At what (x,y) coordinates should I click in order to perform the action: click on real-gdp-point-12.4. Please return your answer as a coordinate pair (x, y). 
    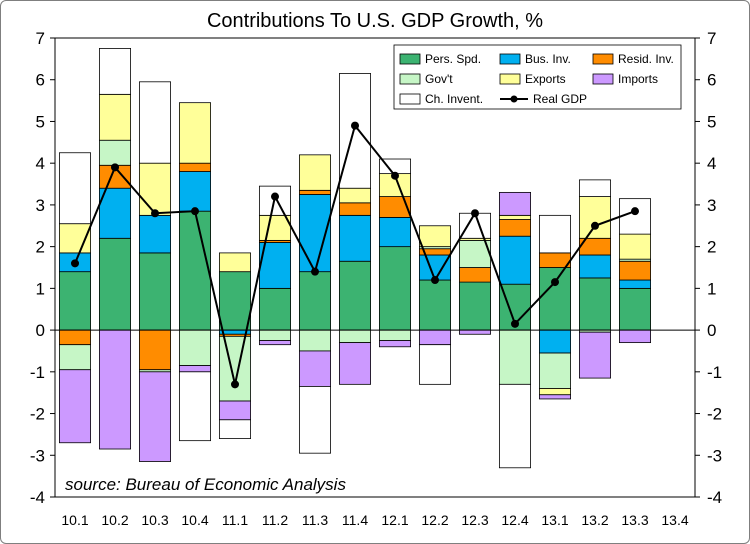
    Looking at the image, I should click on (515, 323).